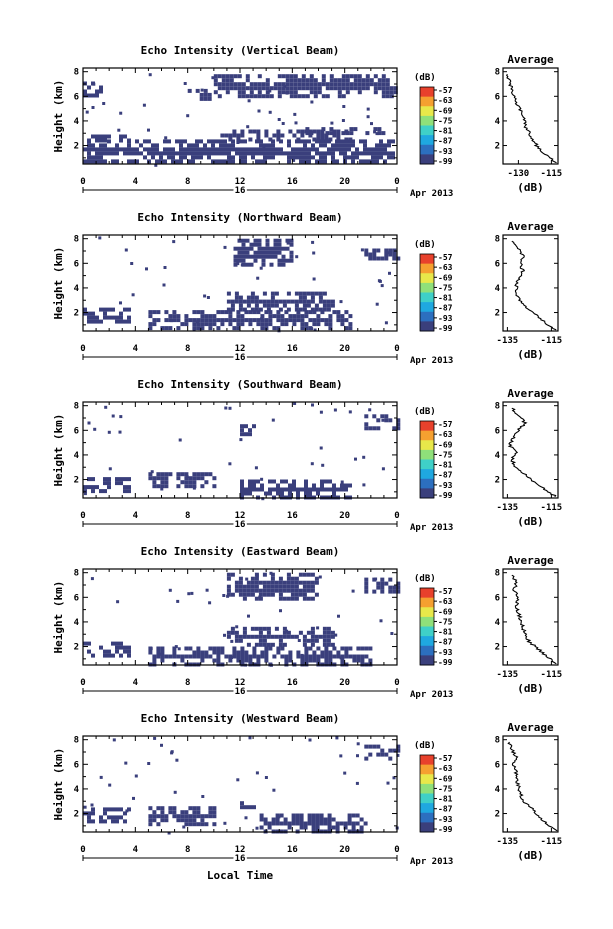 This screenshot has width=613, height=929. What do you see at coordinates (508, 675) in the screenshot?
I see `average-x-tick-label: -135` at bounding box center [508, 675].